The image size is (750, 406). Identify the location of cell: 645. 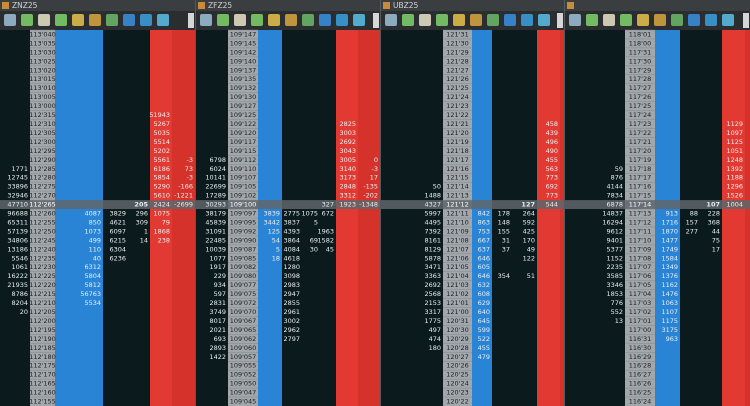
(484, 321).